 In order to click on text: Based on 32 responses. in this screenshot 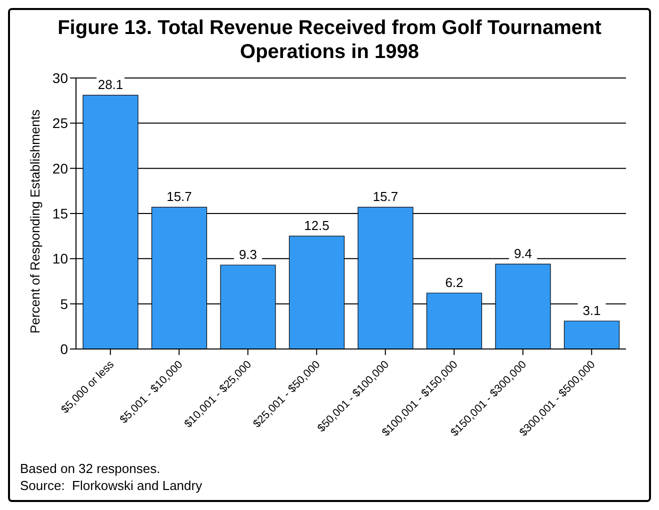, I will do `click(91, 468)`.